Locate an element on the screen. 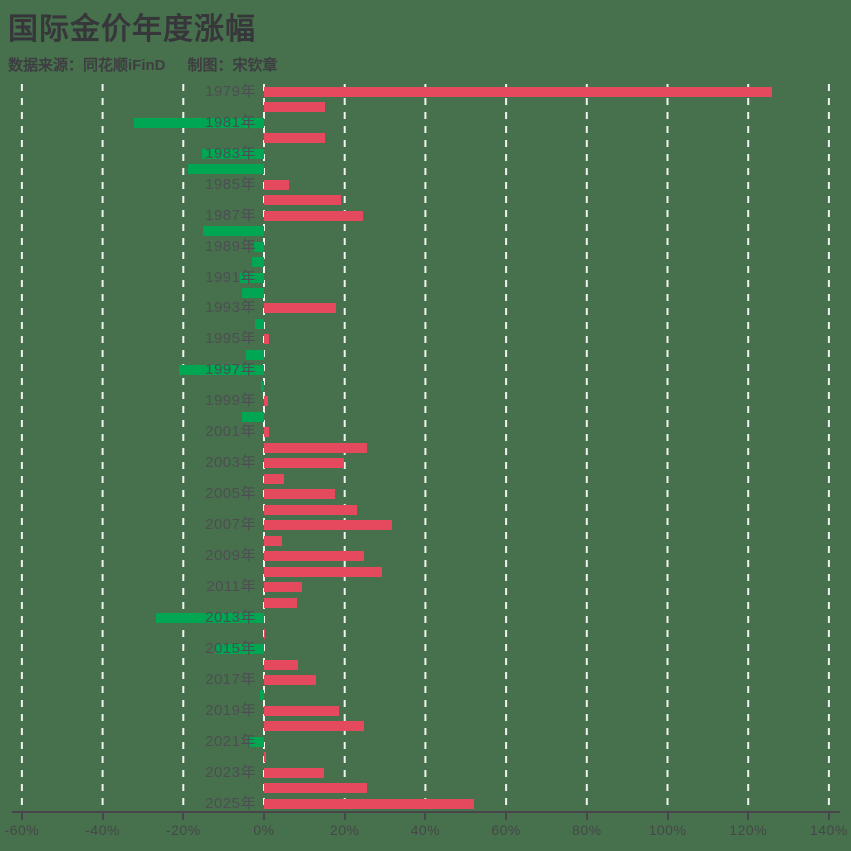 This screenshot has height=851, width=851. bar-2009 is located at coordinates (314, 556).